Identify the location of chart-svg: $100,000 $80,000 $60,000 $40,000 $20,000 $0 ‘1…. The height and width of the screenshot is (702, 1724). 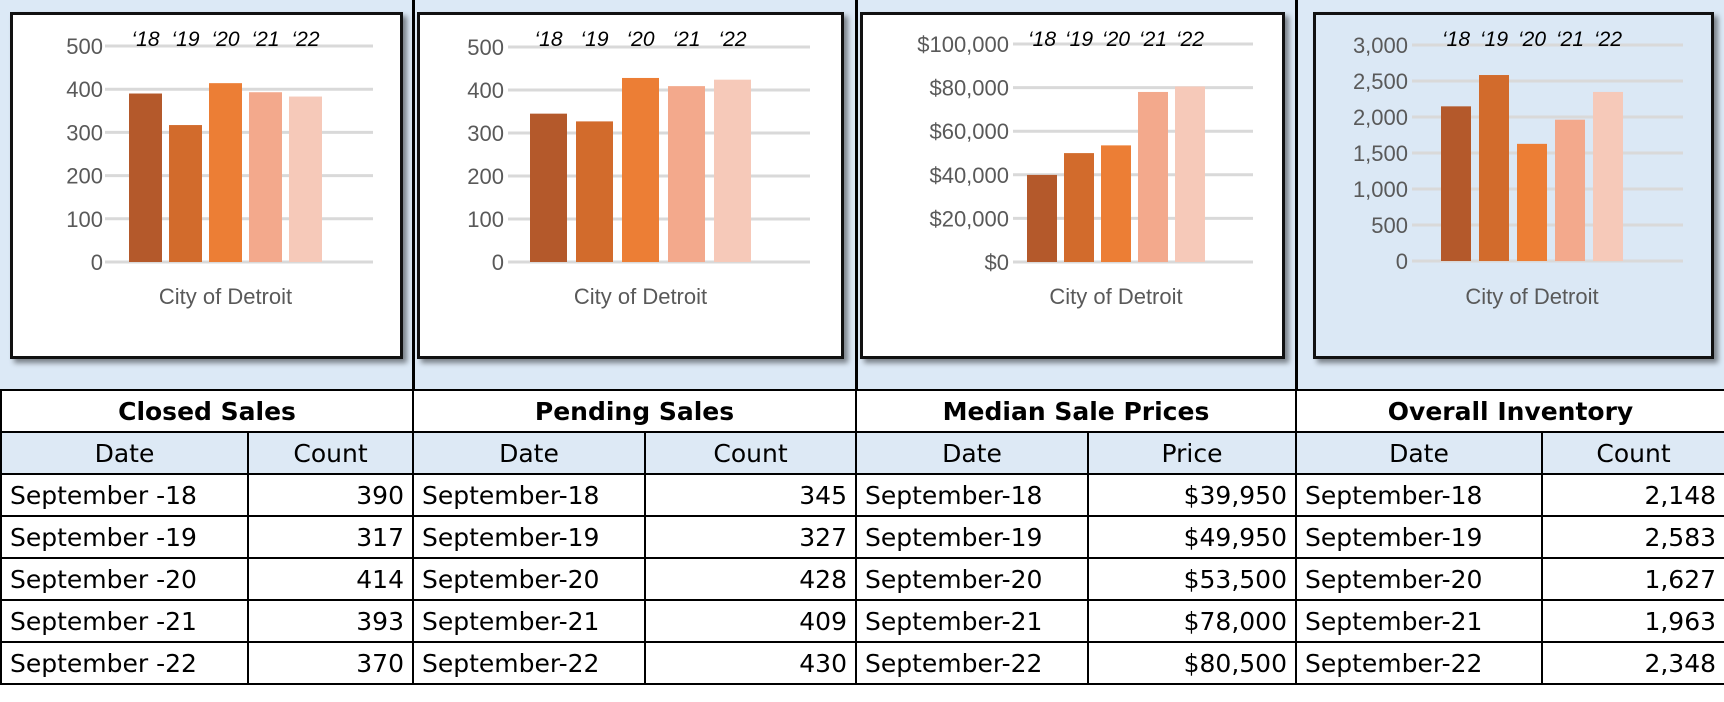
(1085, 168).